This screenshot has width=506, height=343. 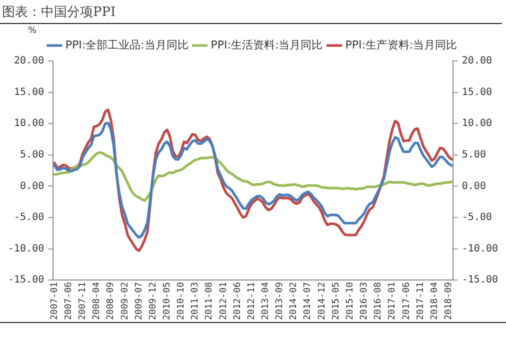 What do you see at coordinates (280, 301) in the screenshot?
I see `x-tick-label: 2013-09` at bounding box center [280, 301].